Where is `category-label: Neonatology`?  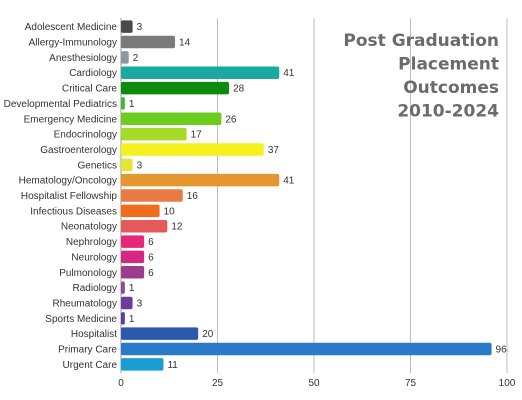
category-label: Neonatology is located at coordinates (89, 227).